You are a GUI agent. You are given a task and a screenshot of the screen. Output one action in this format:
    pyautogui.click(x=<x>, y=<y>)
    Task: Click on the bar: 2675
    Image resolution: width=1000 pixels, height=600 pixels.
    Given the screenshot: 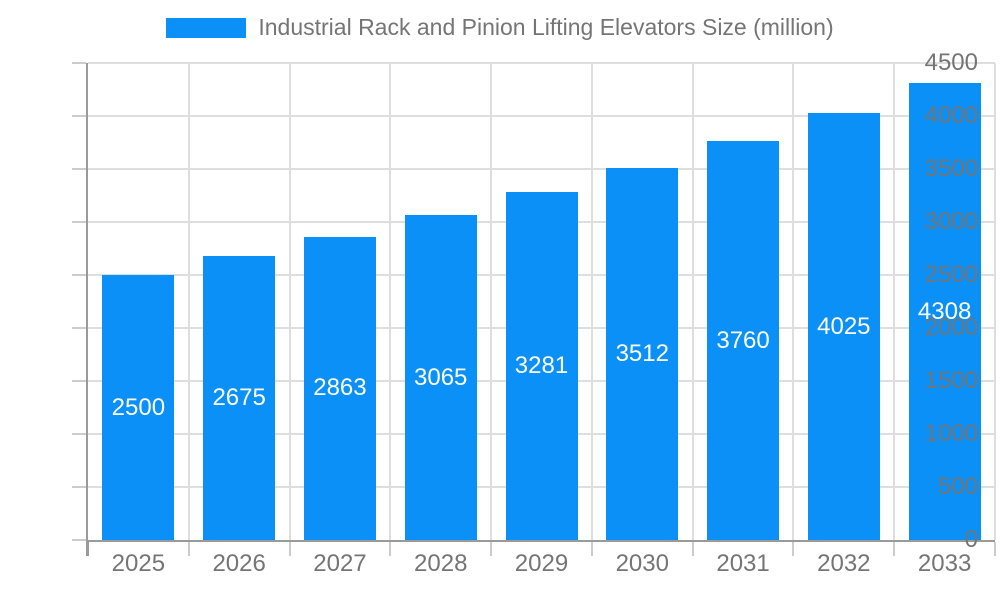 What is the action you would take?
    pyautogui.click(x=239, y=398)
    